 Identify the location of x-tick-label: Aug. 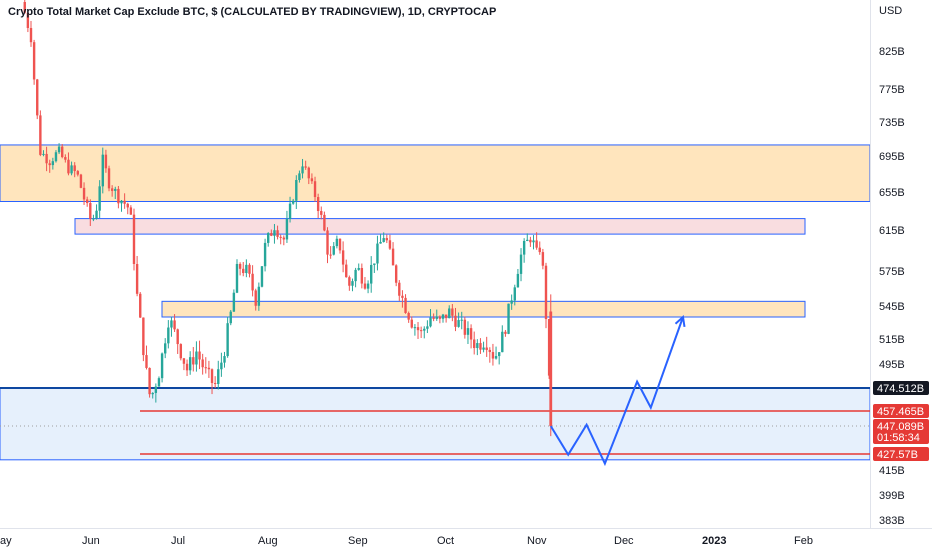
(268, 541).